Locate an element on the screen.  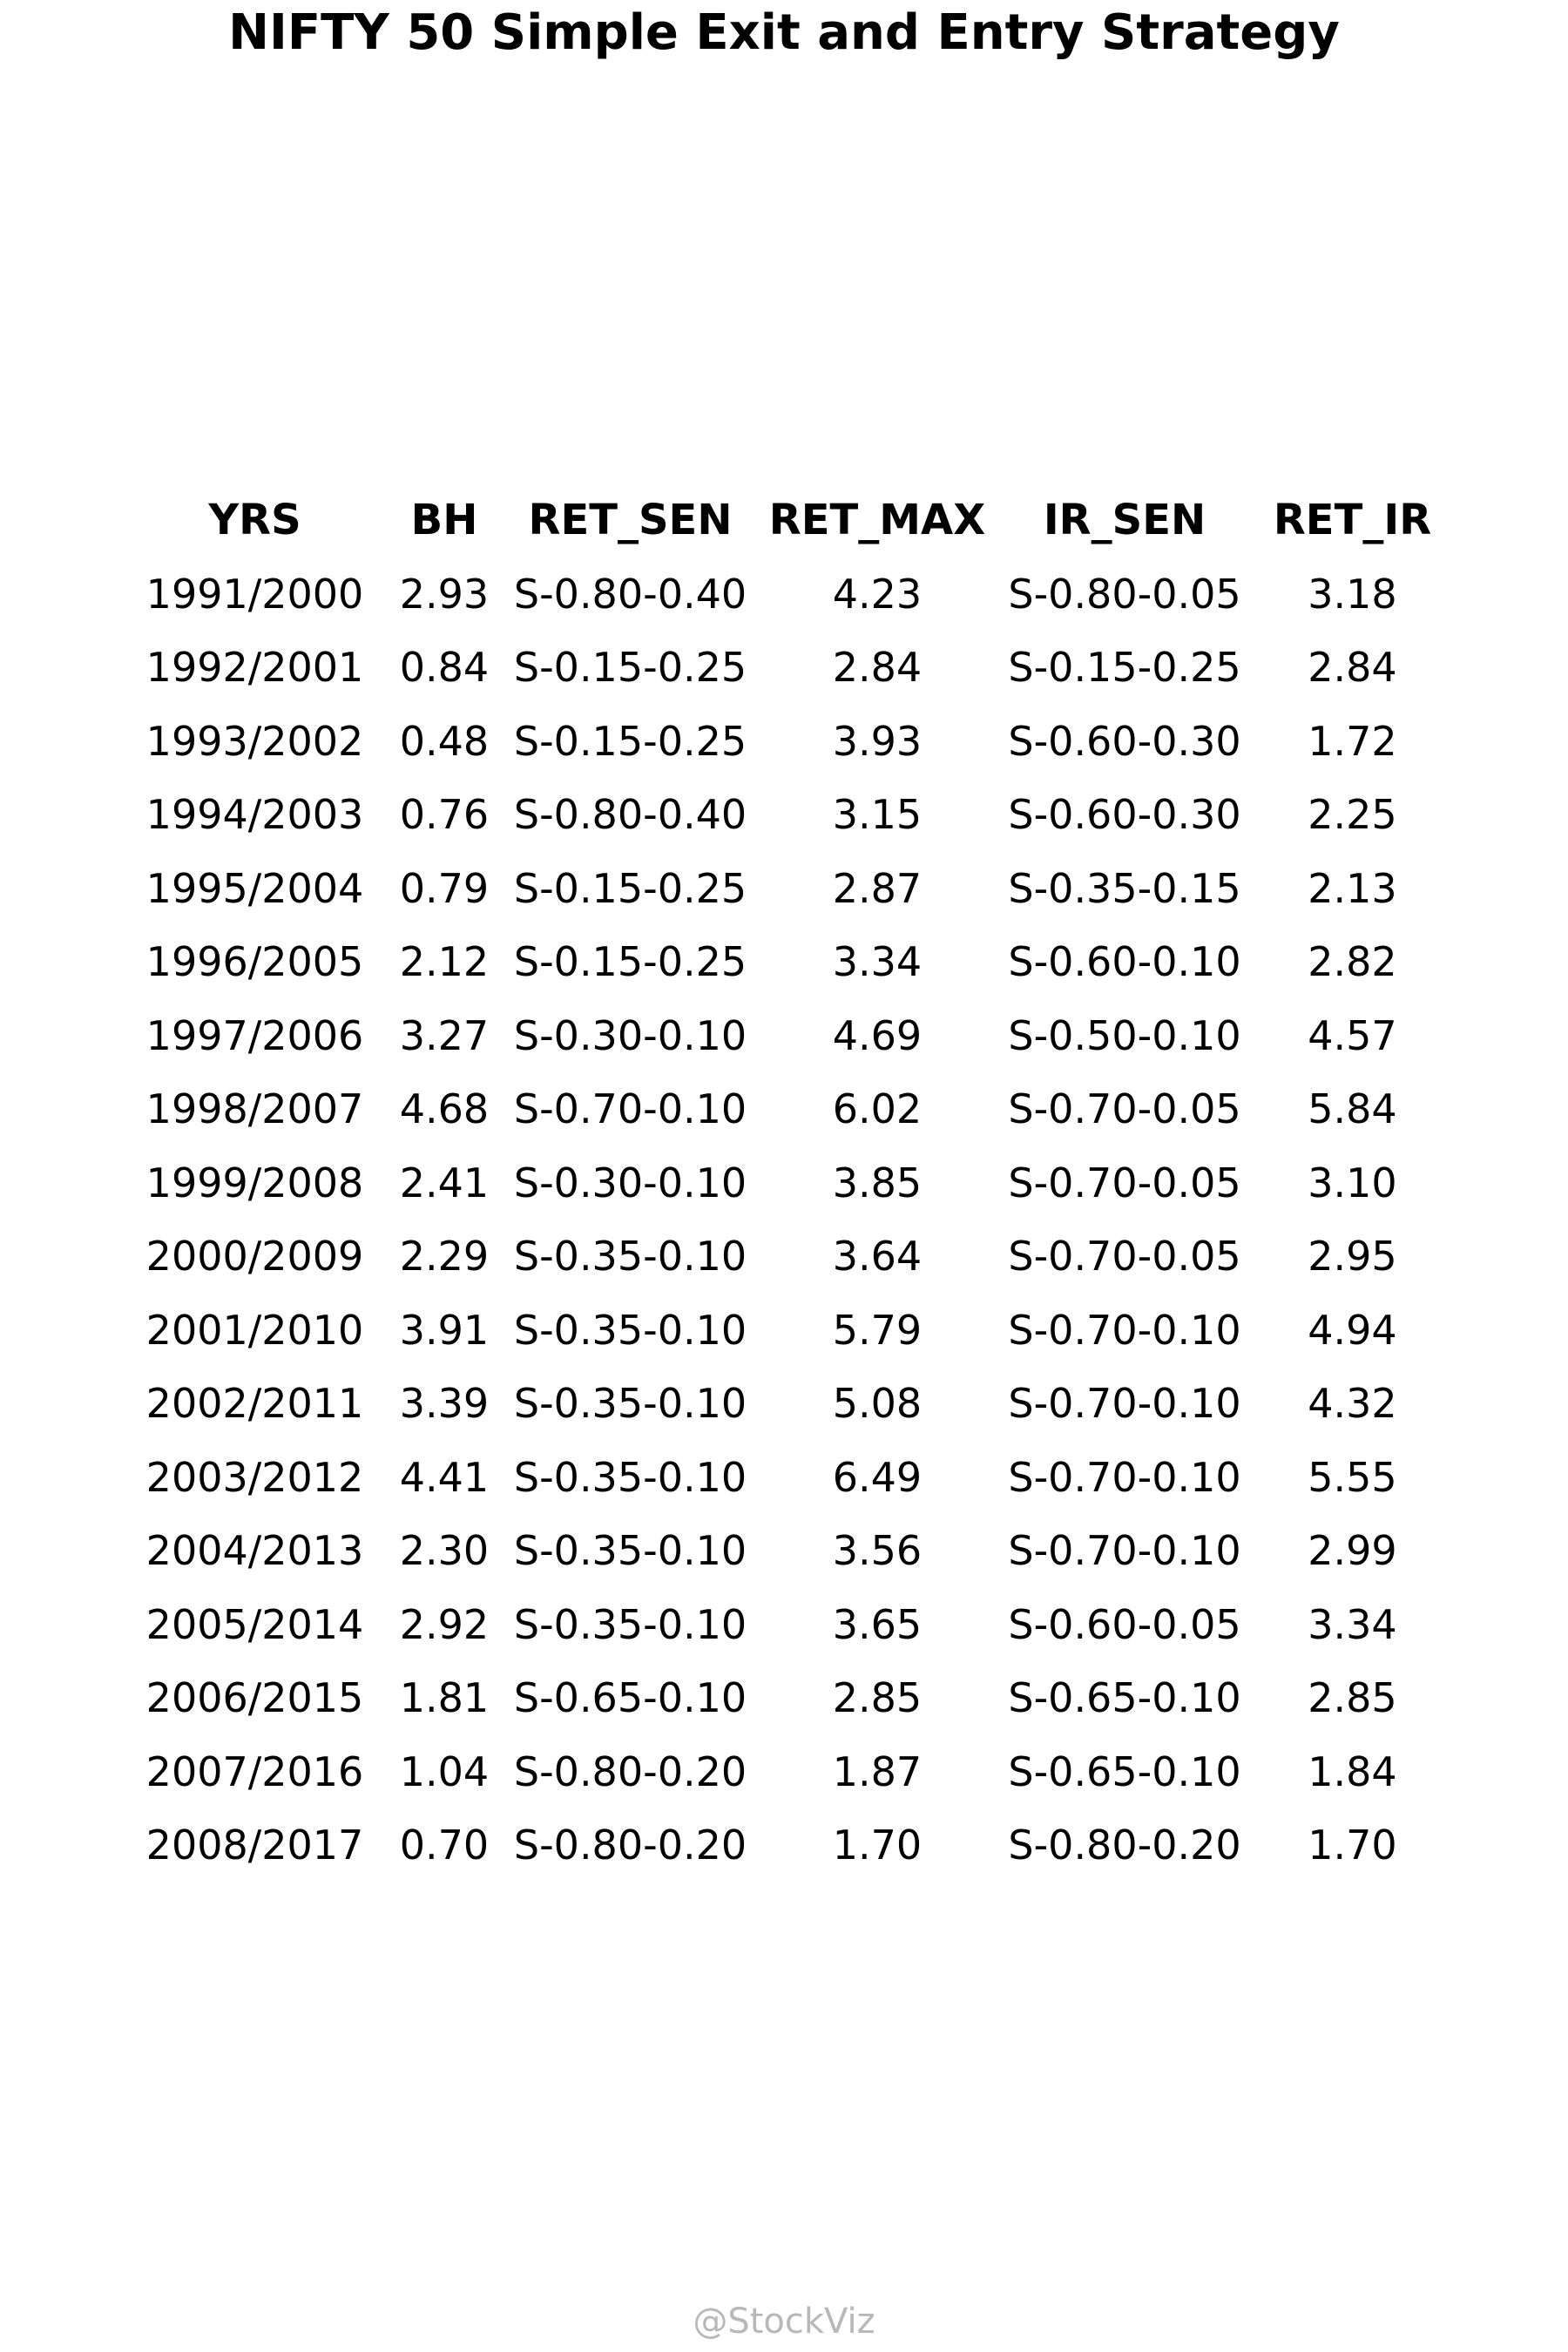
column-header-ir-sen: IR_SEN is located at coordinates (1124, 520).